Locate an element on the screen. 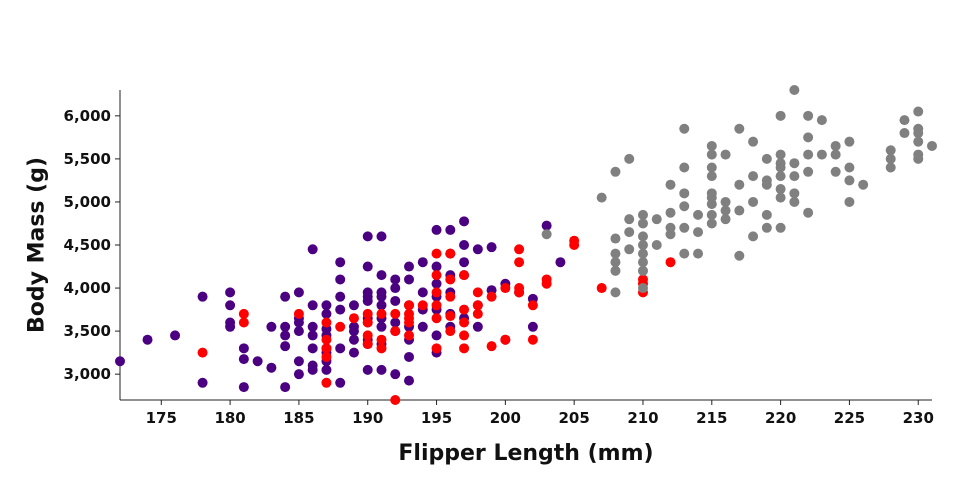 The image size is (960, 500). x-tick-label: 200 is located at coordinates (505, 418).